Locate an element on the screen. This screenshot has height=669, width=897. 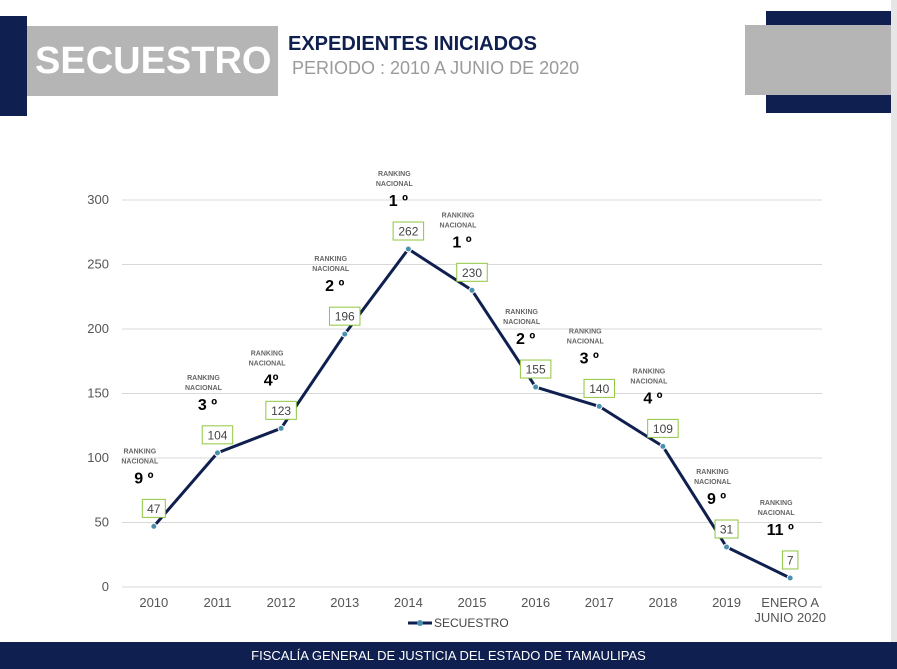
chart-headline: EXPEDIENTES INICIADOS is located at coordinates (412, 44).